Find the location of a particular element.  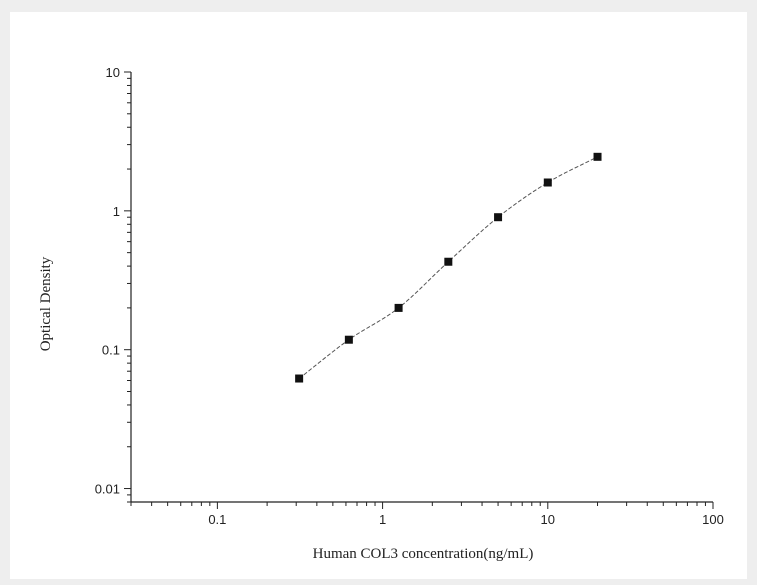

x-tick-label: 1 is located at coordinates (382, 519).